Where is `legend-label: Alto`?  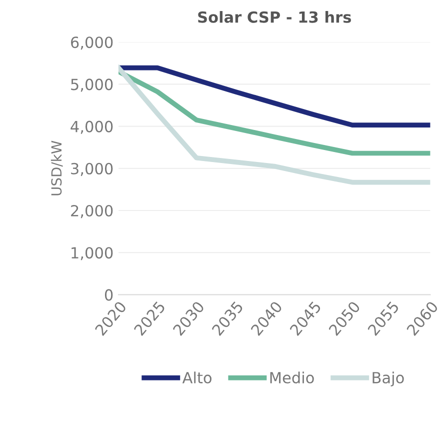 legend-label: Alto is located at coordinates (197, 378).